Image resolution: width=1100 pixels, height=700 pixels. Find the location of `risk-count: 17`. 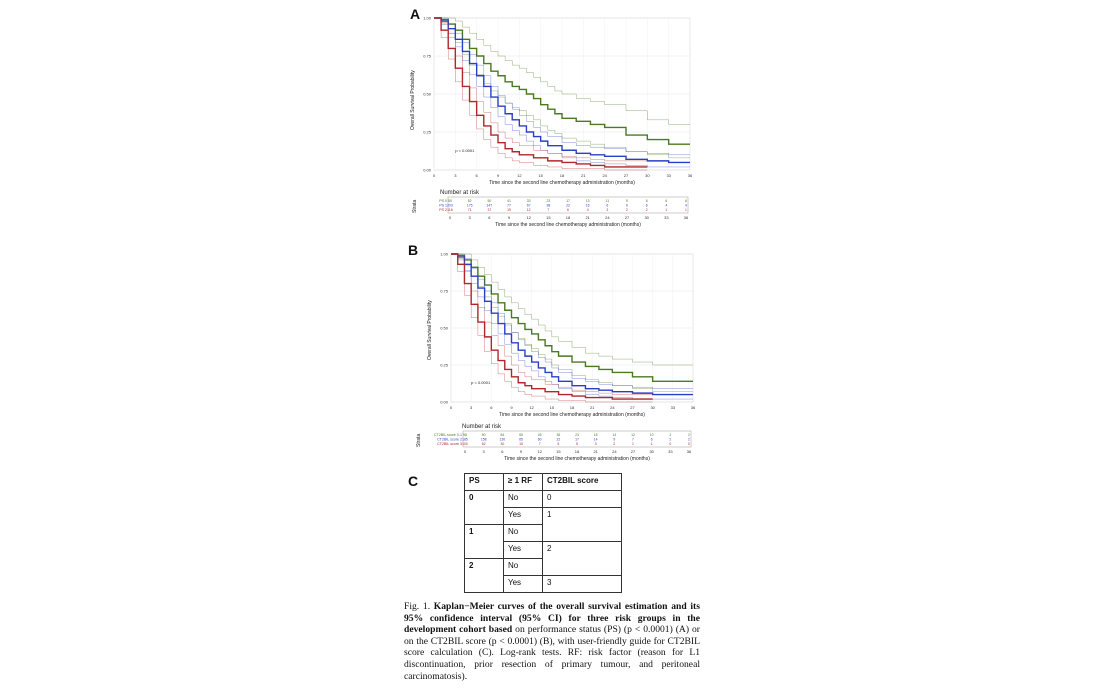

risk-count: 17 is located at coordinates (577, 440).